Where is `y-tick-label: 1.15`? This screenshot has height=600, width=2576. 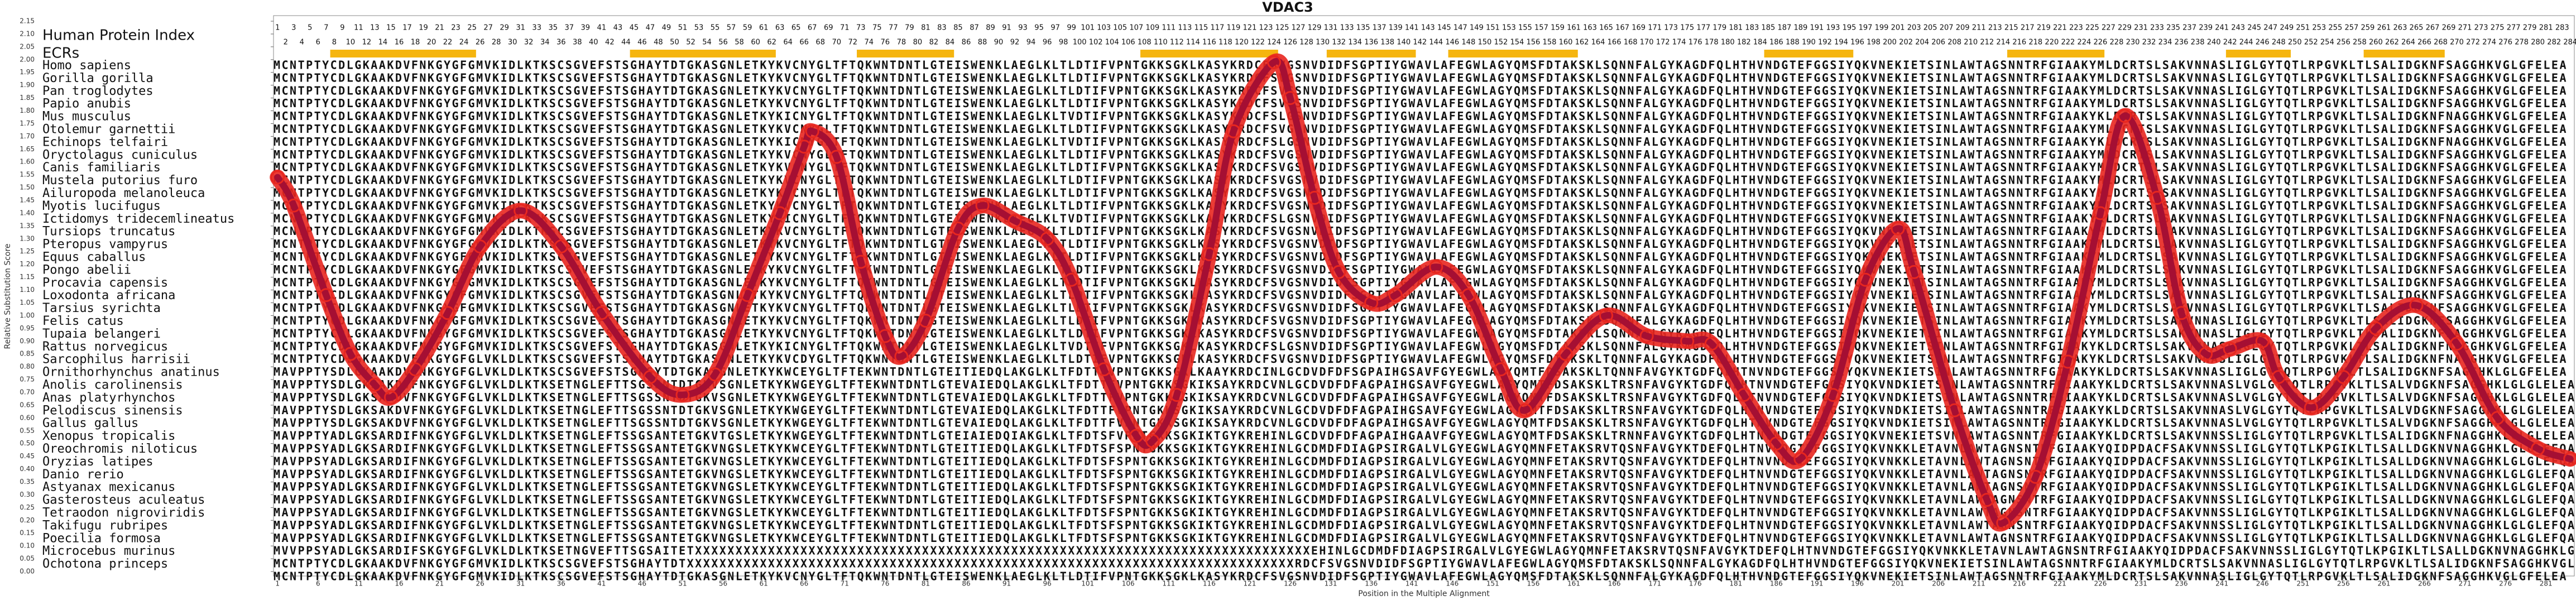 y-tick-label: 1.15 is located at coordinates (27, 277).